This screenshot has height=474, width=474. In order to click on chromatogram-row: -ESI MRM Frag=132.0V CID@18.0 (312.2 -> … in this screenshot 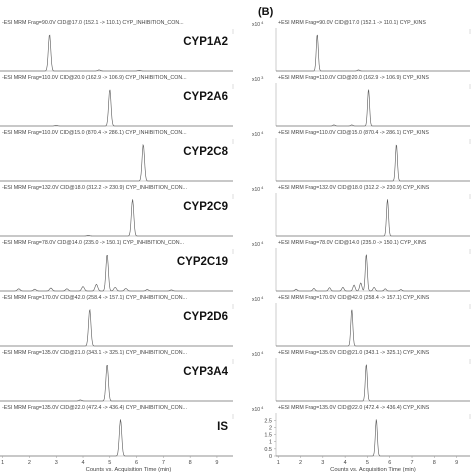, I will do `click(117, 211)`.